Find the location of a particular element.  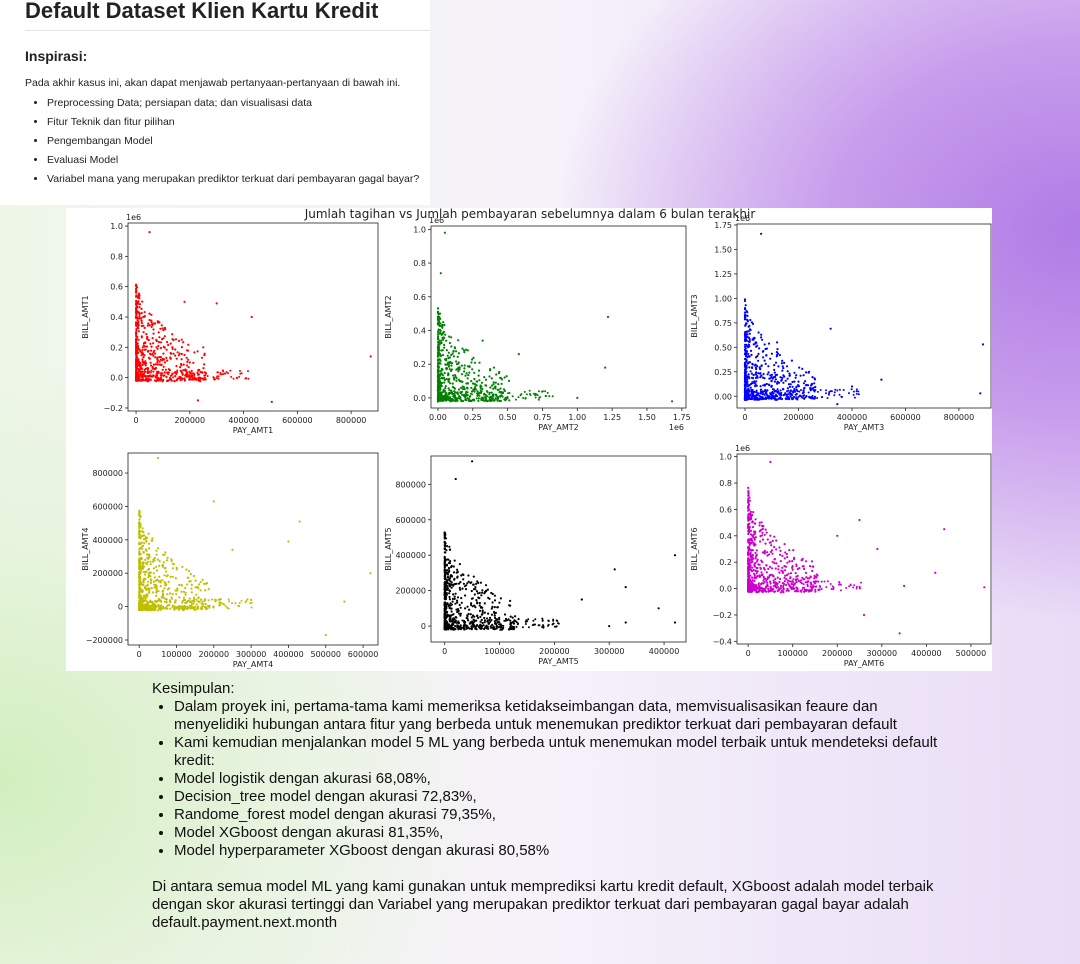

x-tick-label: 1.00 is located at coordinates (577, 417).